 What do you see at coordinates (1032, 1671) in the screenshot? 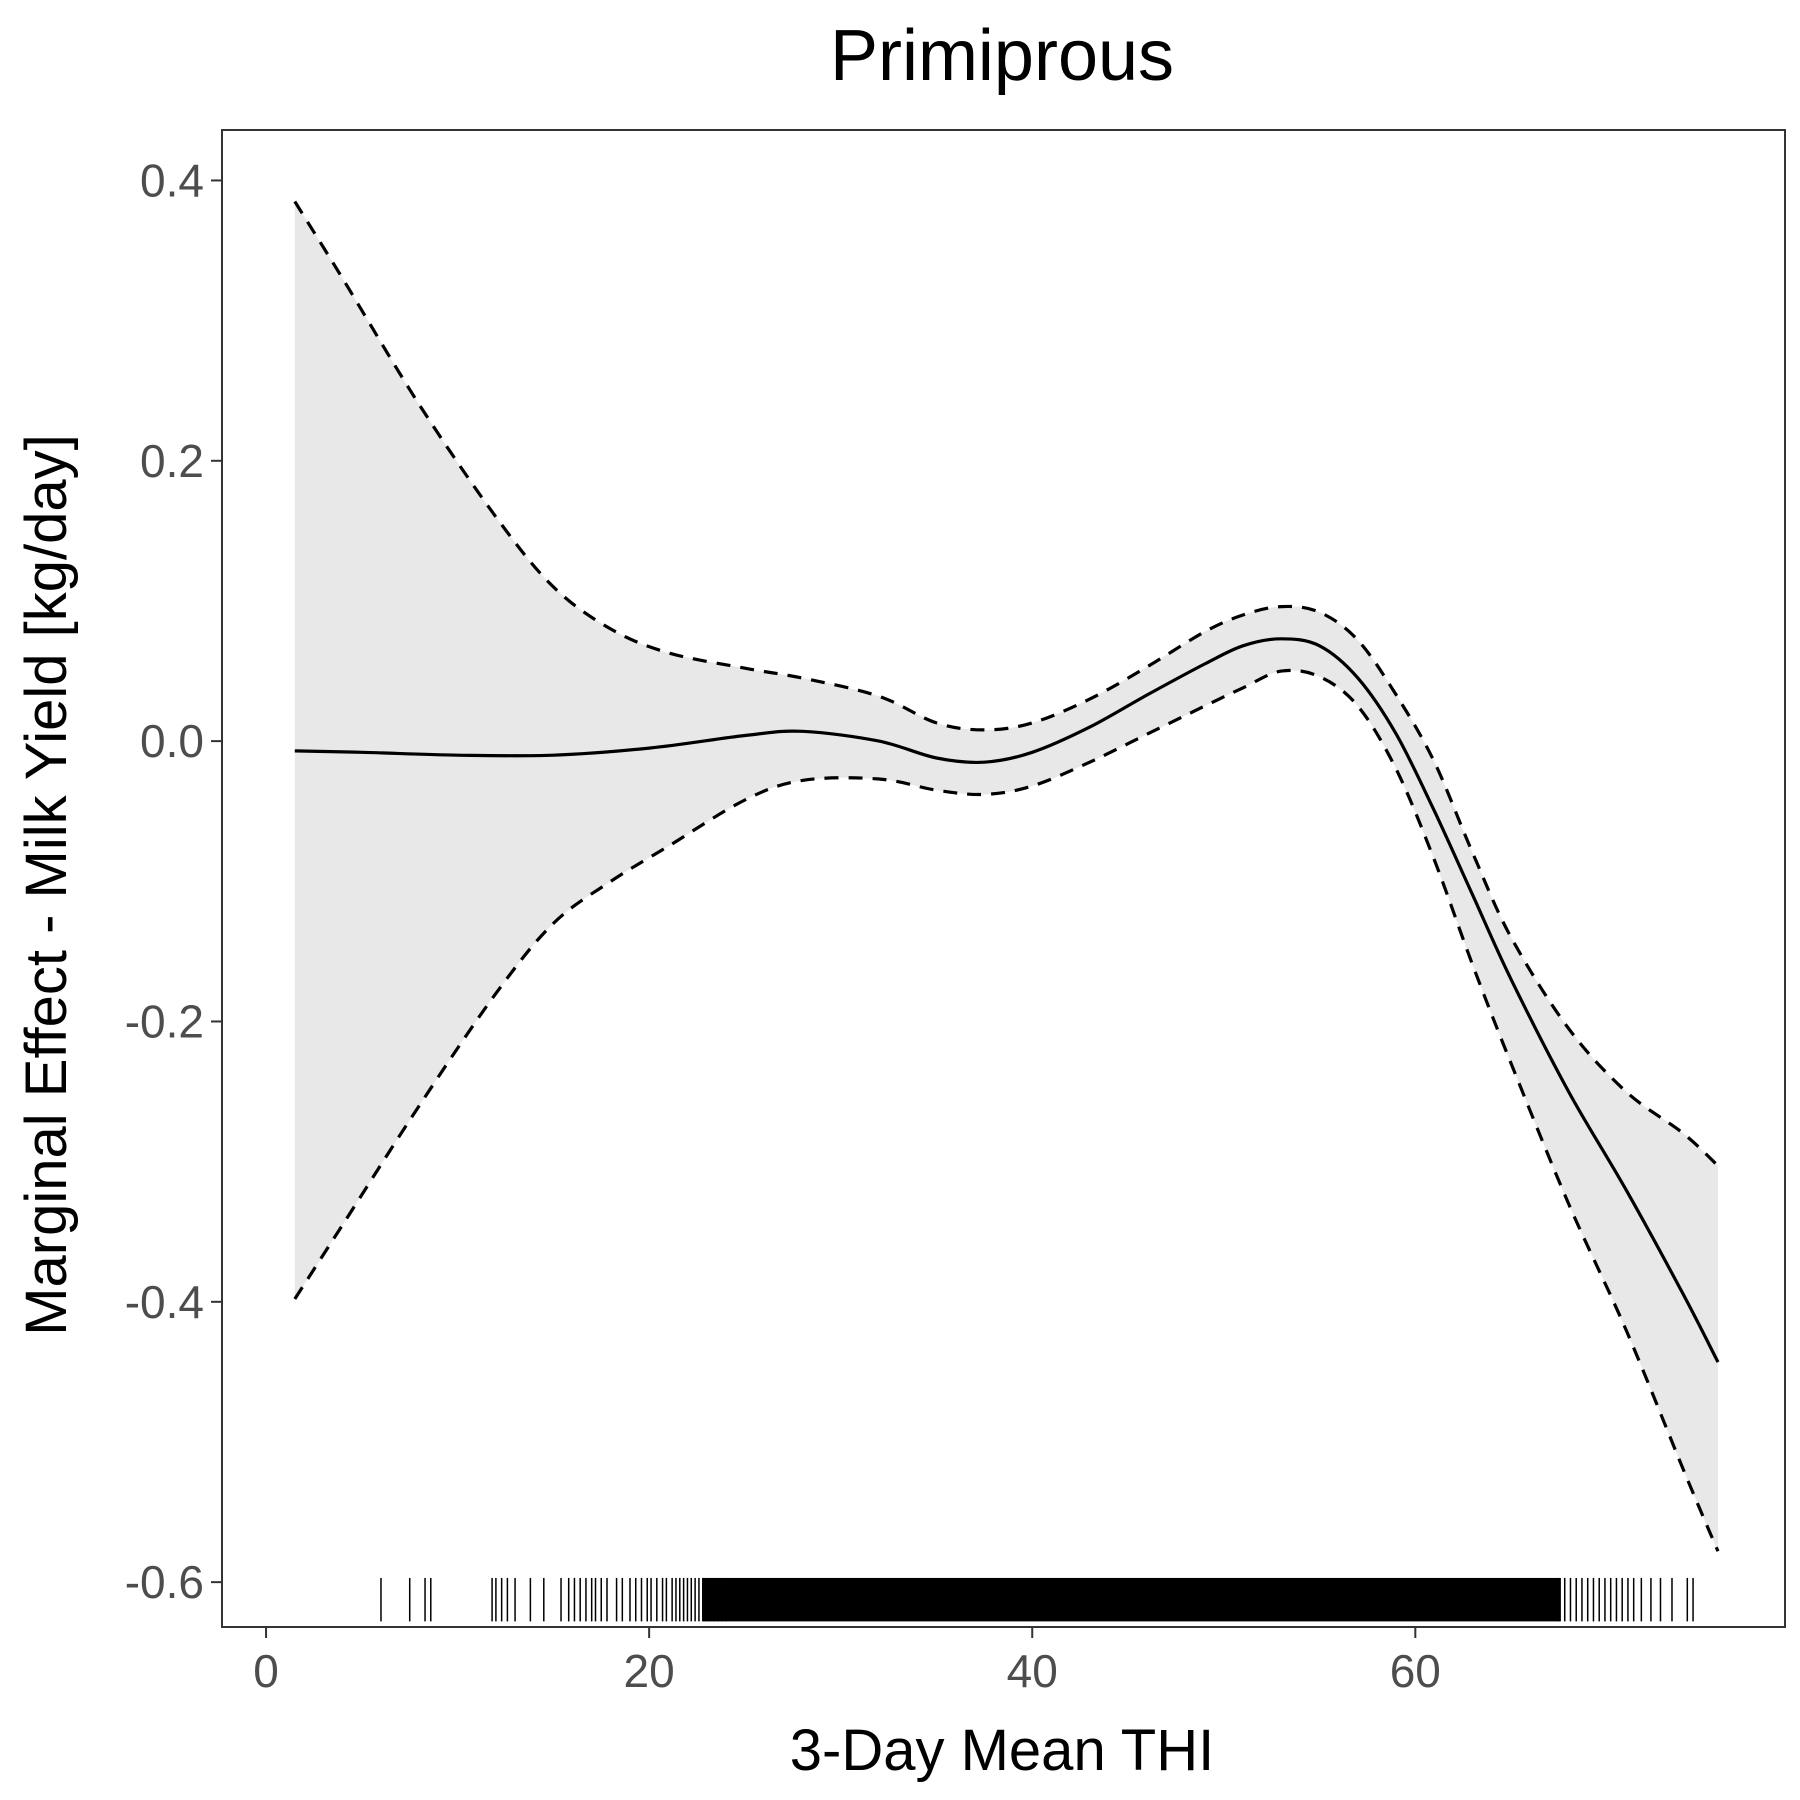
I see `x-tick-label: 40` at bounding box center [1032, 1671].